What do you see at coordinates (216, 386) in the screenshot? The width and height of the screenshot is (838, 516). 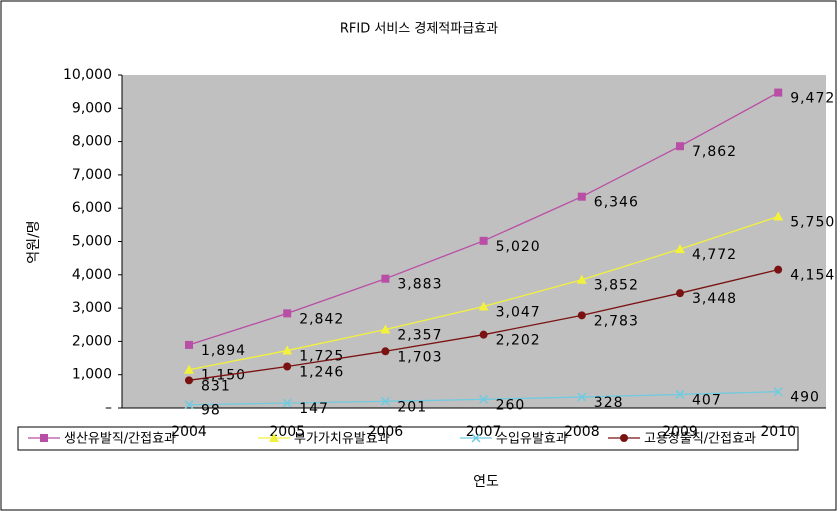 I see `data-label: 831` at bounding box center [216, 386].